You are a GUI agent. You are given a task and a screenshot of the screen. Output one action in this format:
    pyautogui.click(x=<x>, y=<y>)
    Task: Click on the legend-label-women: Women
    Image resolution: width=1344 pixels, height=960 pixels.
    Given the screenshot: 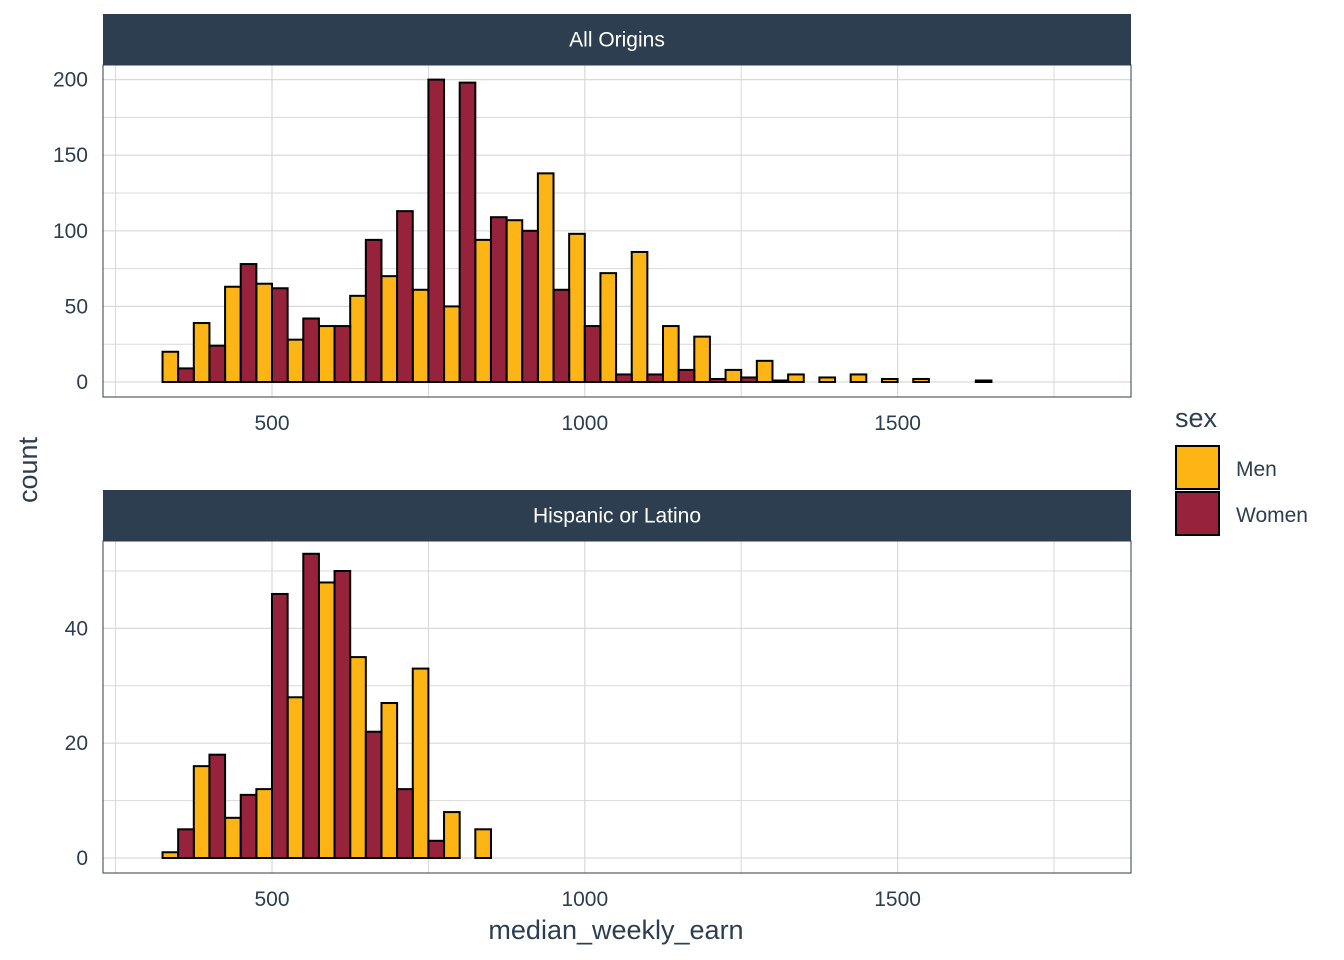 What is the action you would take?
    pyautogui.click(x=1272, y=515)
    